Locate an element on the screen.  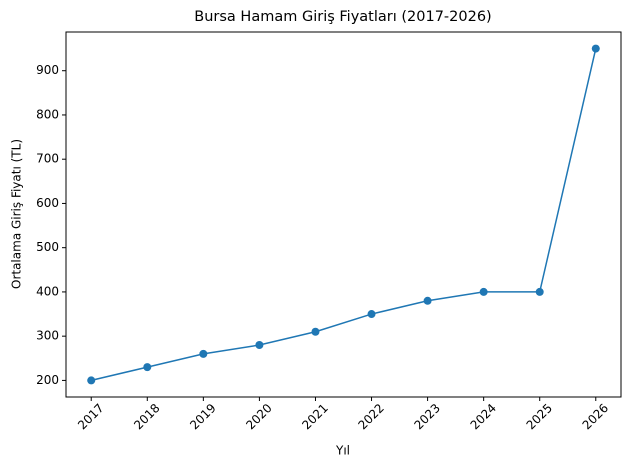
x-tick-label: 2025 is located at coordinates (539, 416).